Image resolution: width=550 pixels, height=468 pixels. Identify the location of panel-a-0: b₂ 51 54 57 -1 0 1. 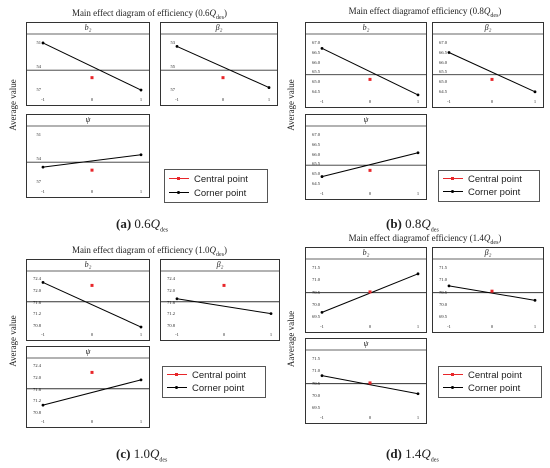
(88, 64).